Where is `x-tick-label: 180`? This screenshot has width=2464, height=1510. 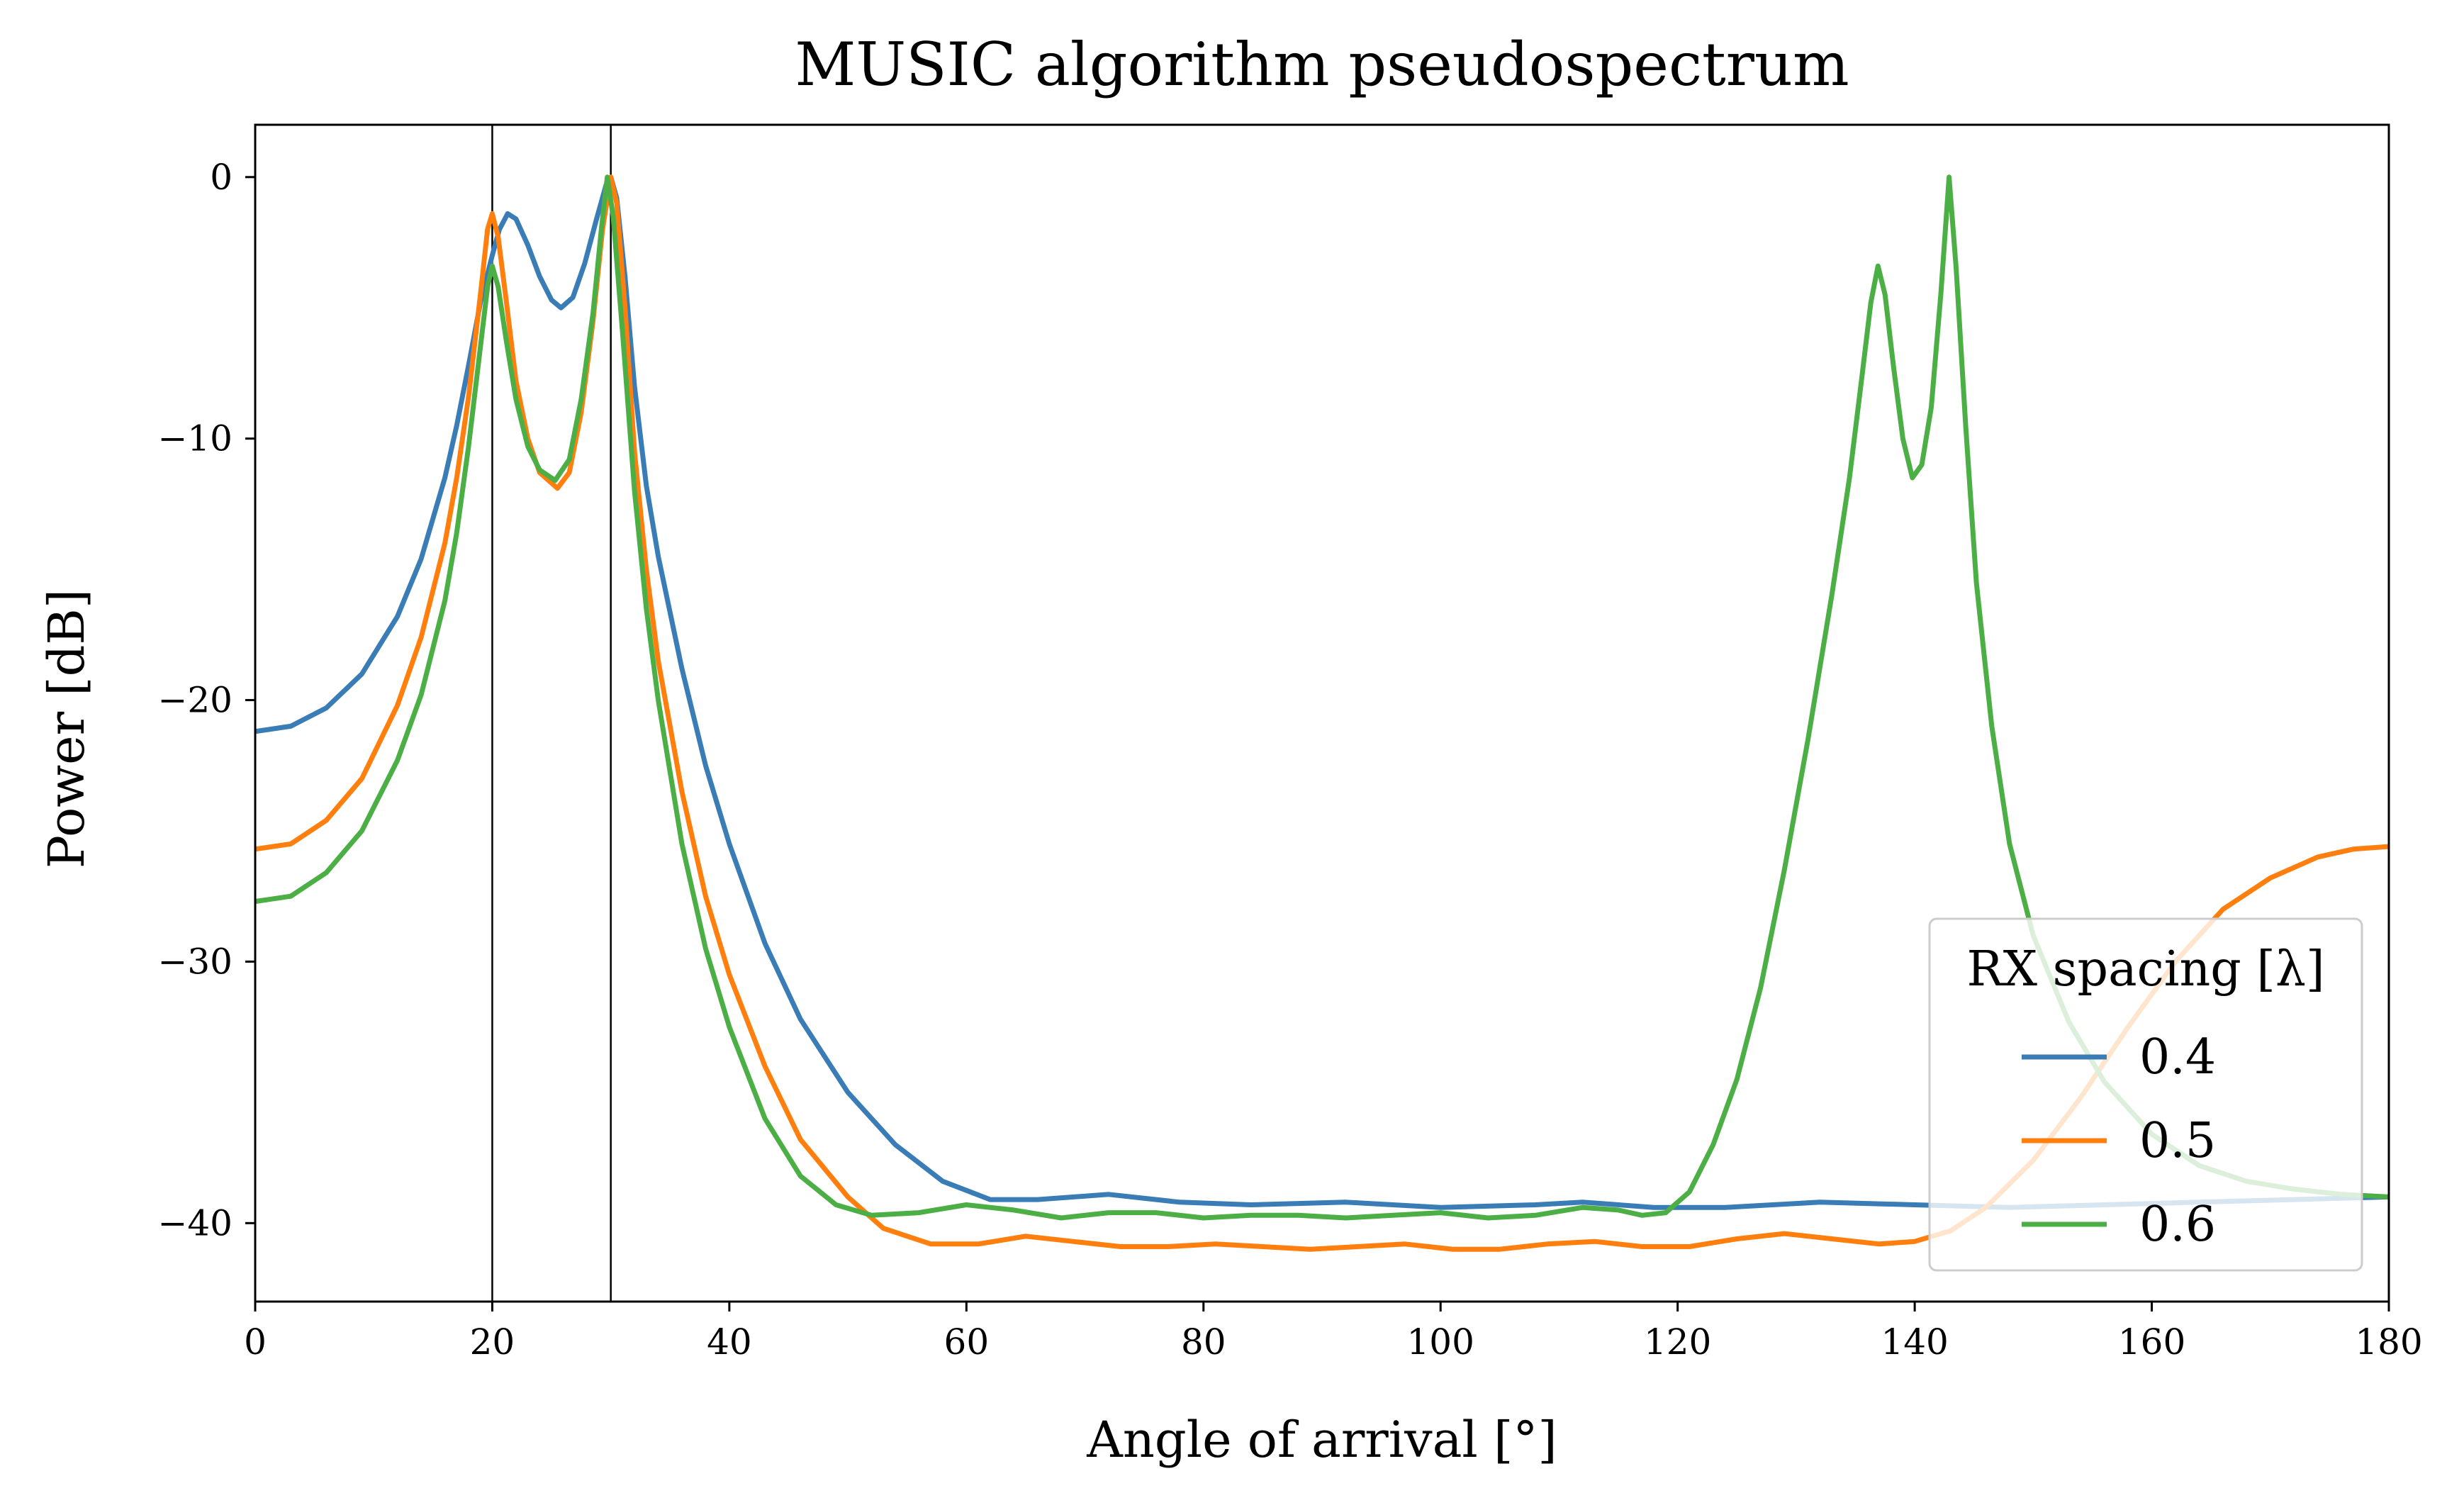
x-tick-label: 180 is located at coordinates (2388, 1342).